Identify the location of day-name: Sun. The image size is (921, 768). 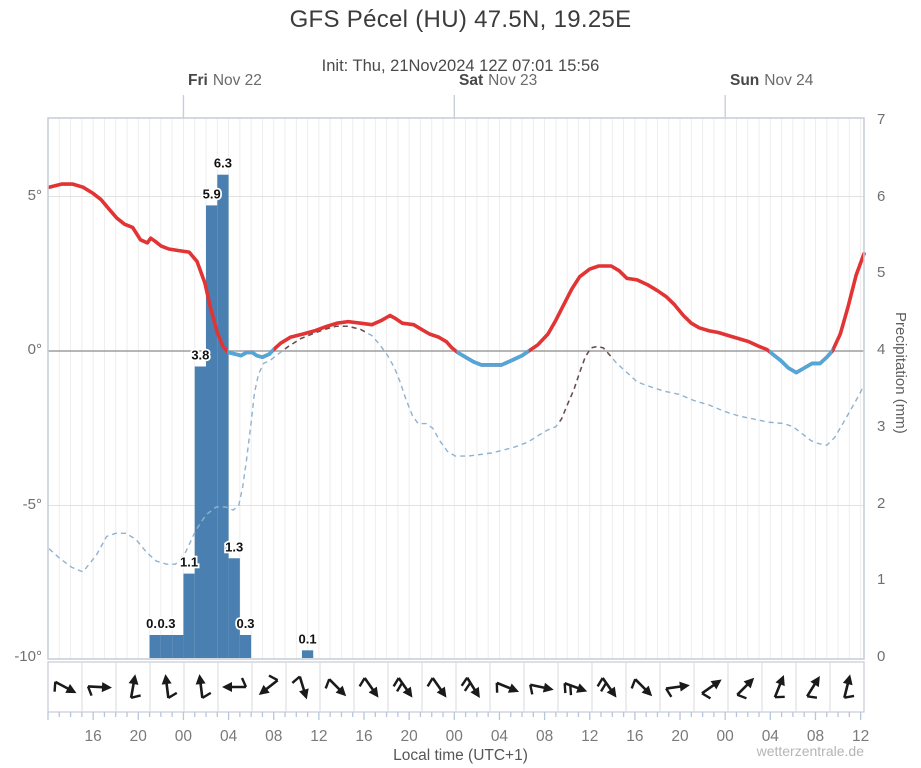
(745, 80).